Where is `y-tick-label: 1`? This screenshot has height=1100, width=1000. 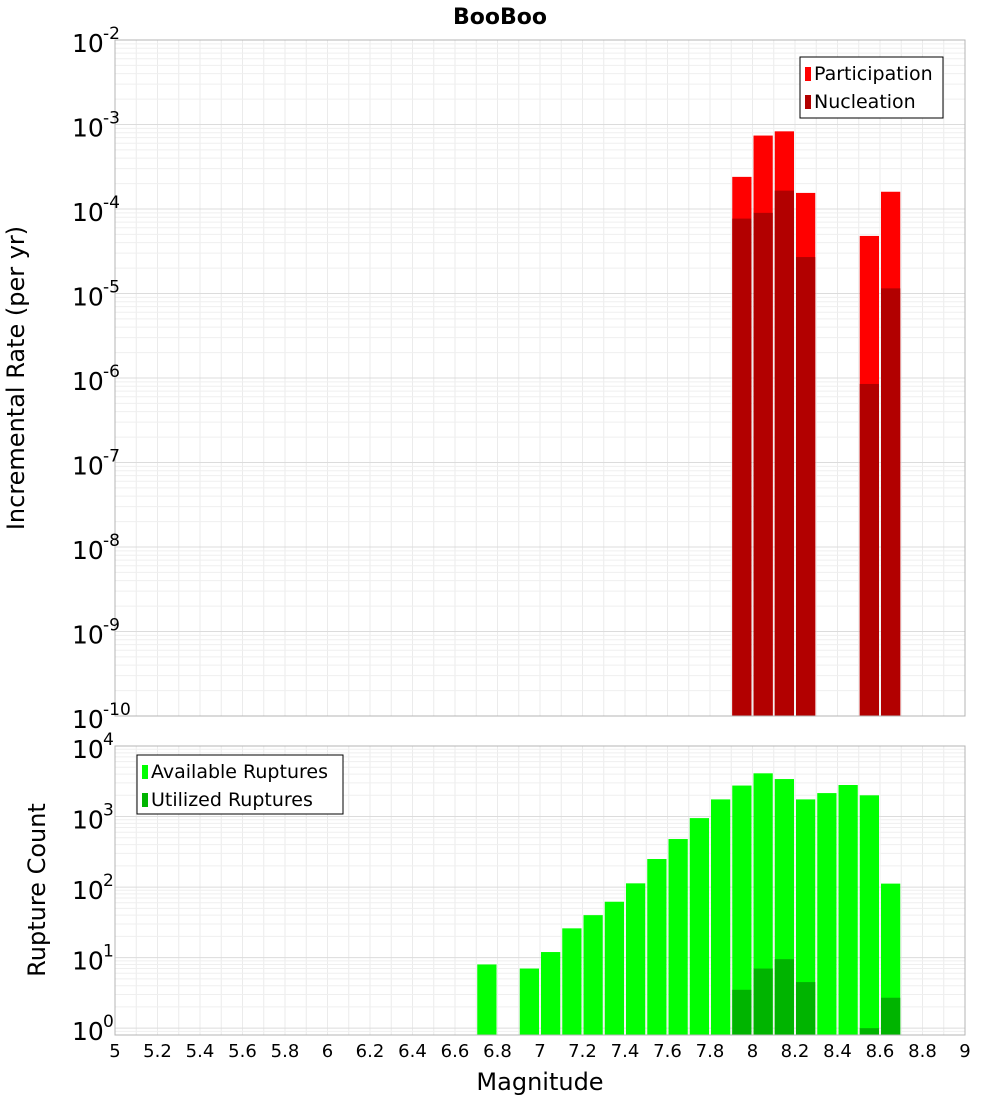
y-tick-label: 1 is located at coordinates (108, 952).